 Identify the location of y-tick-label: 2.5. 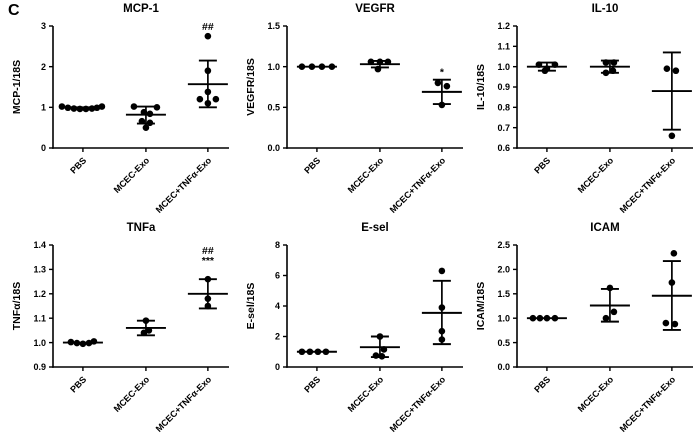
(503, 245).